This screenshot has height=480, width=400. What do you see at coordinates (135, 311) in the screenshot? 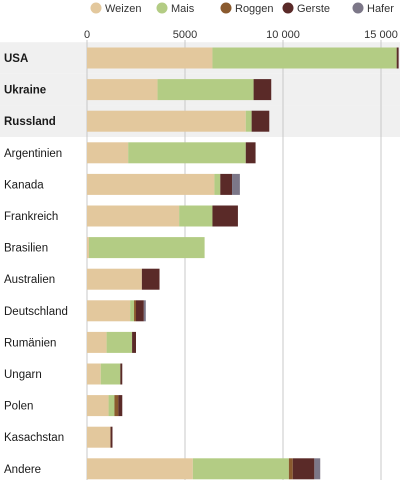
I see `bar-deutschland-roggen` at bounding box center [135, 311].